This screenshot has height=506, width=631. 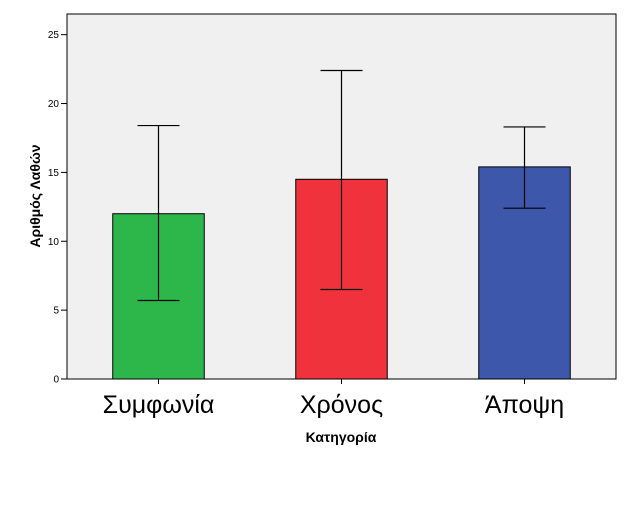 I want to click on y-tick-label: 25, so click(x=54, y=35).